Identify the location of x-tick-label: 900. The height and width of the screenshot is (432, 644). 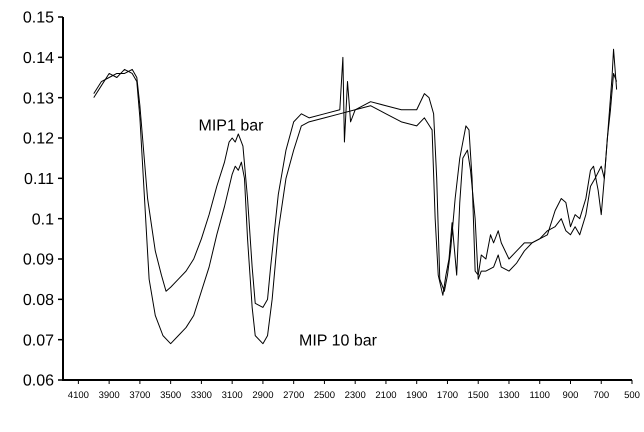
(570, 395).